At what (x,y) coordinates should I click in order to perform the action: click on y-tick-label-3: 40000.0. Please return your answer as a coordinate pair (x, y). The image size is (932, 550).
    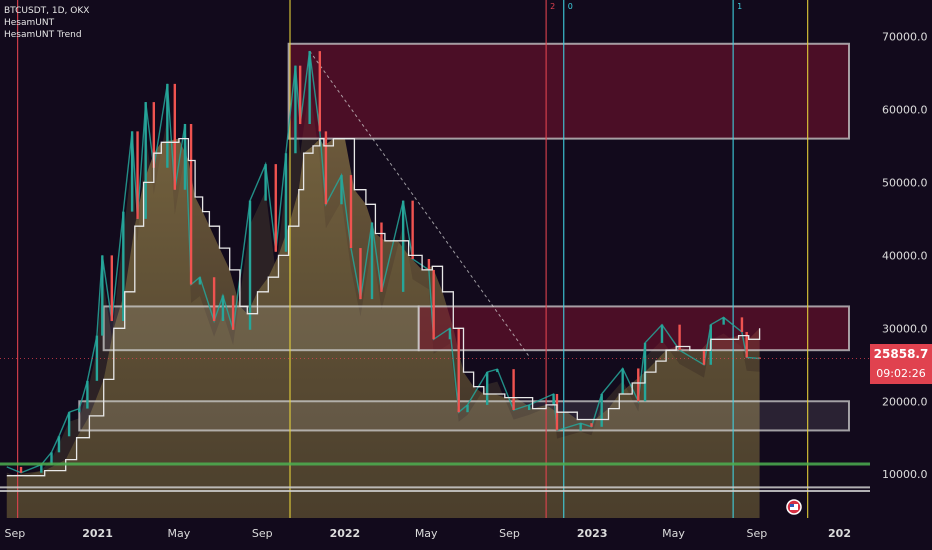
    Looking at the image, I should click on (905, 255).